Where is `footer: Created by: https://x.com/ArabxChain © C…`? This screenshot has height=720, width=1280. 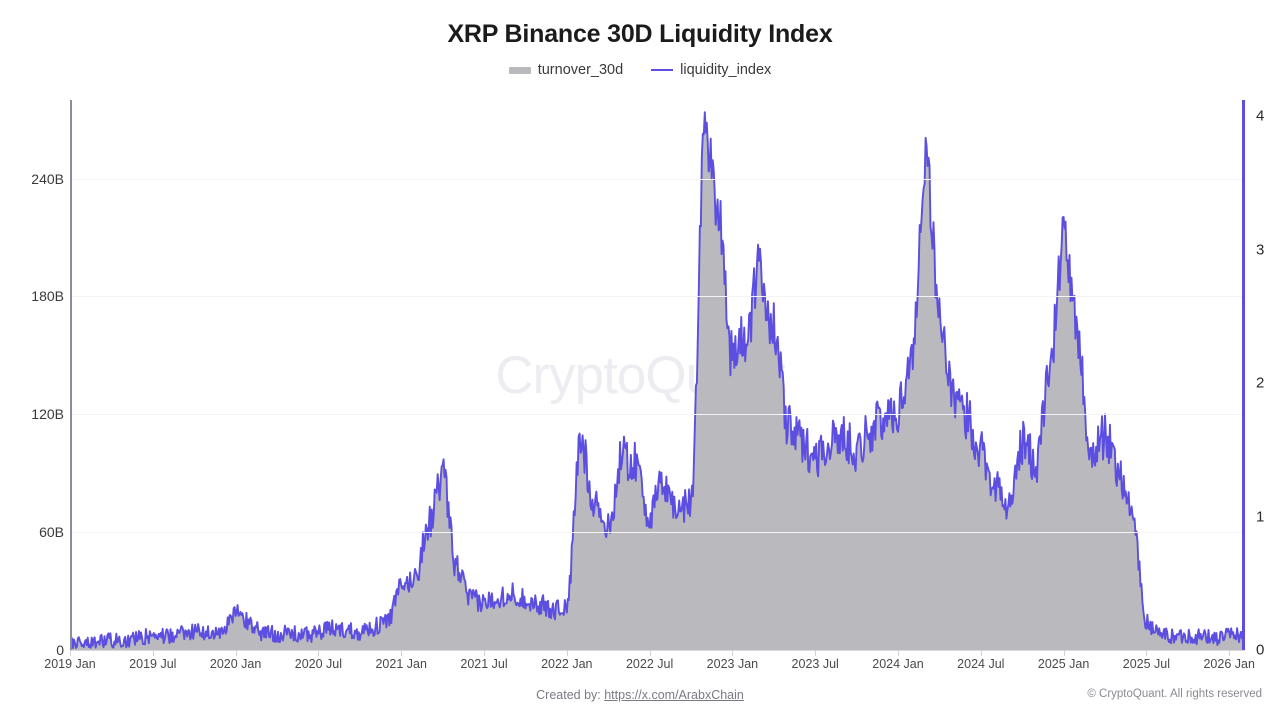 footer: Created by: https://x.com/ArabxChain © C… is located at coordinates (640, 700).